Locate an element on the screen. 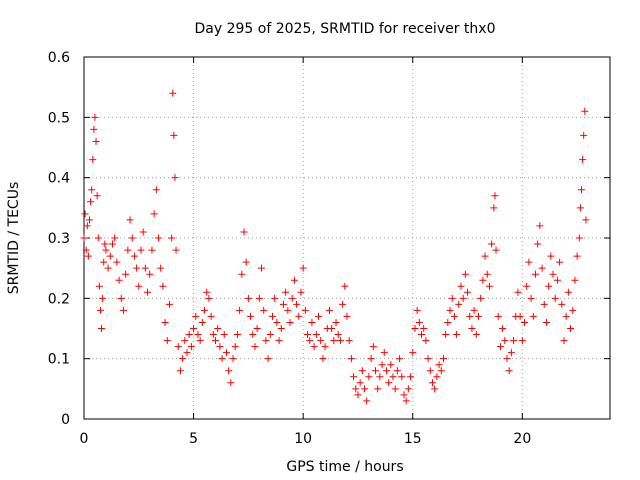  y-tick-label: 0.3 is located at coordinates (59, 239).